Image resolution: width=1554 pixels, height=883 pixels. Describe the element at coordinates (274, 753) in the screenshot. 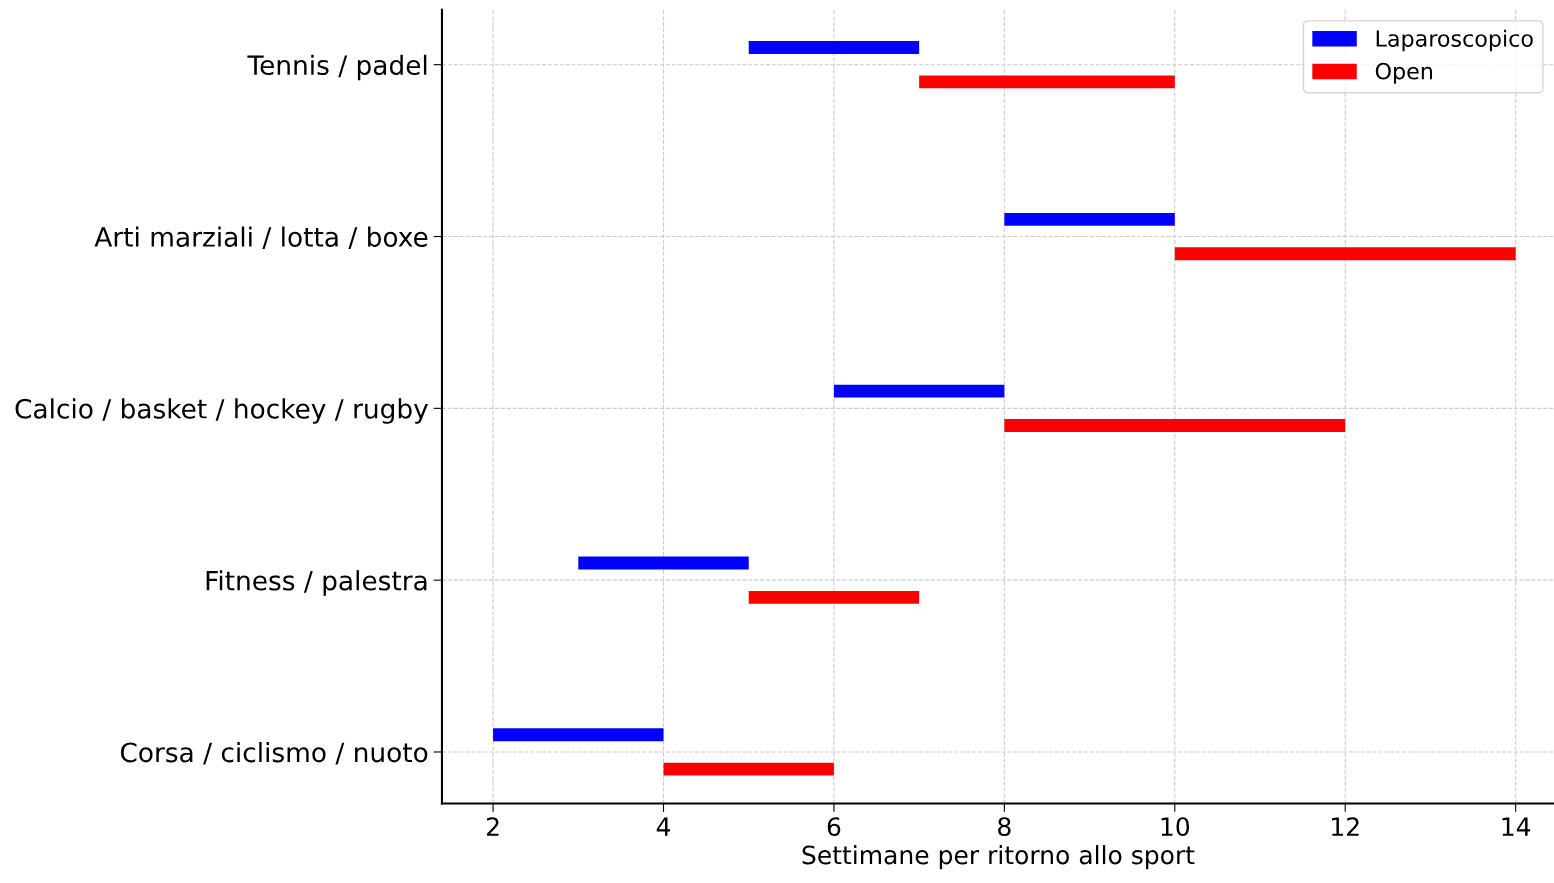

I see `y-tick-label: Corsa / ciclismo / nuoto` at that location.